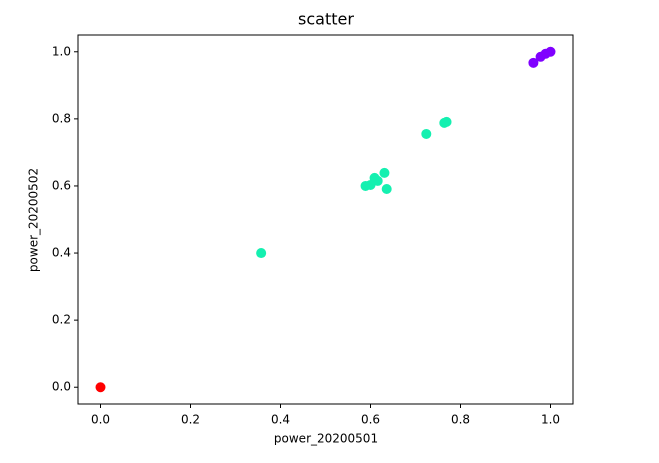  What do you see at coordinates (280, 420) in the screenshot?
I see `x-tick-label: 0.4` at bounding box center [280, 420].